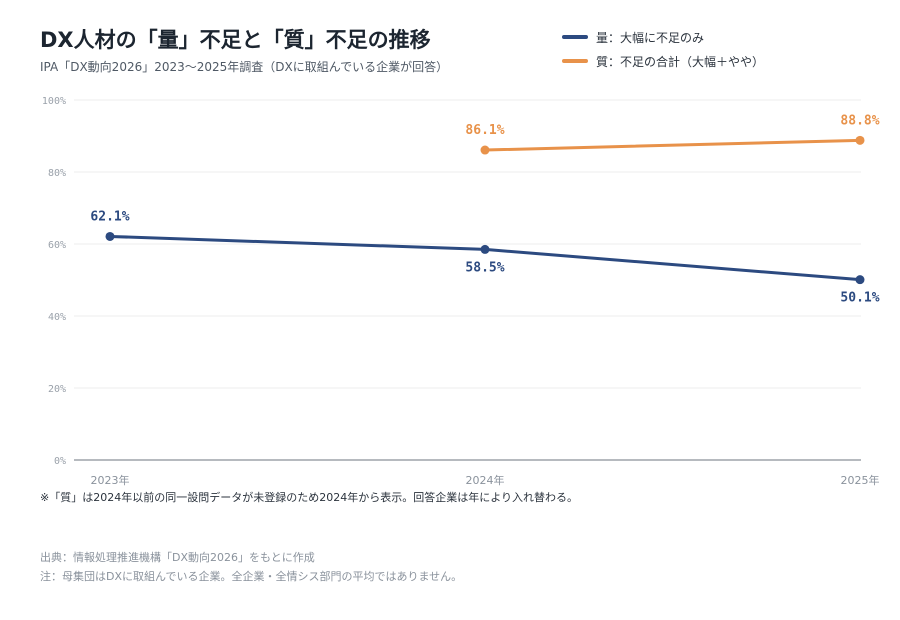 Image resolution: width=900 pixels, height=620 pixels. What do you see at coordinates (57, 245) in the screenshot?
I see `y-tick-label: 60%` at bounding box center [57, 245].